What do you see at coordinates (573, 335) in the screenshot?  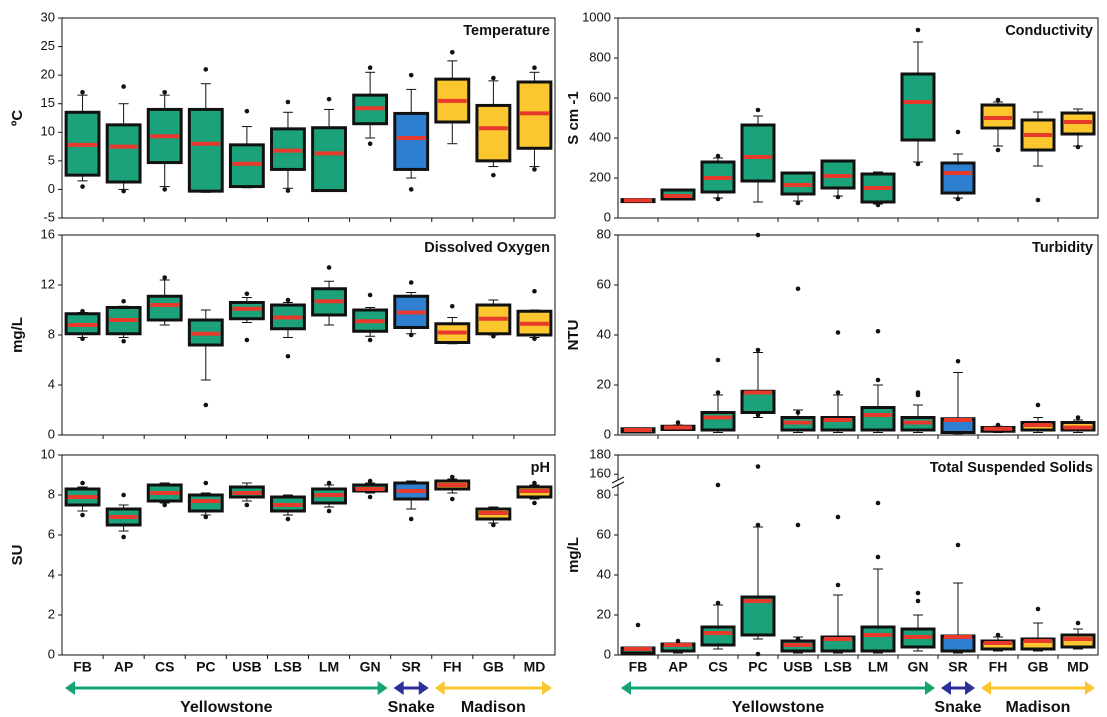 I see `y-axis-label: NTU` at bounding box center [573, 335].